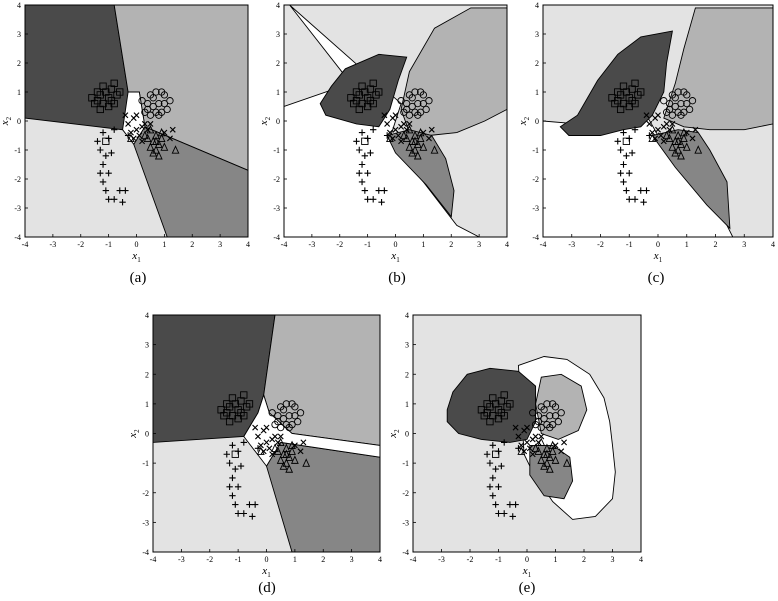 This screenshot has width=778, height=601. Describe the element at coordinates (629, 244) in the screenshot. I see `x-tick-label: -1` at that location.